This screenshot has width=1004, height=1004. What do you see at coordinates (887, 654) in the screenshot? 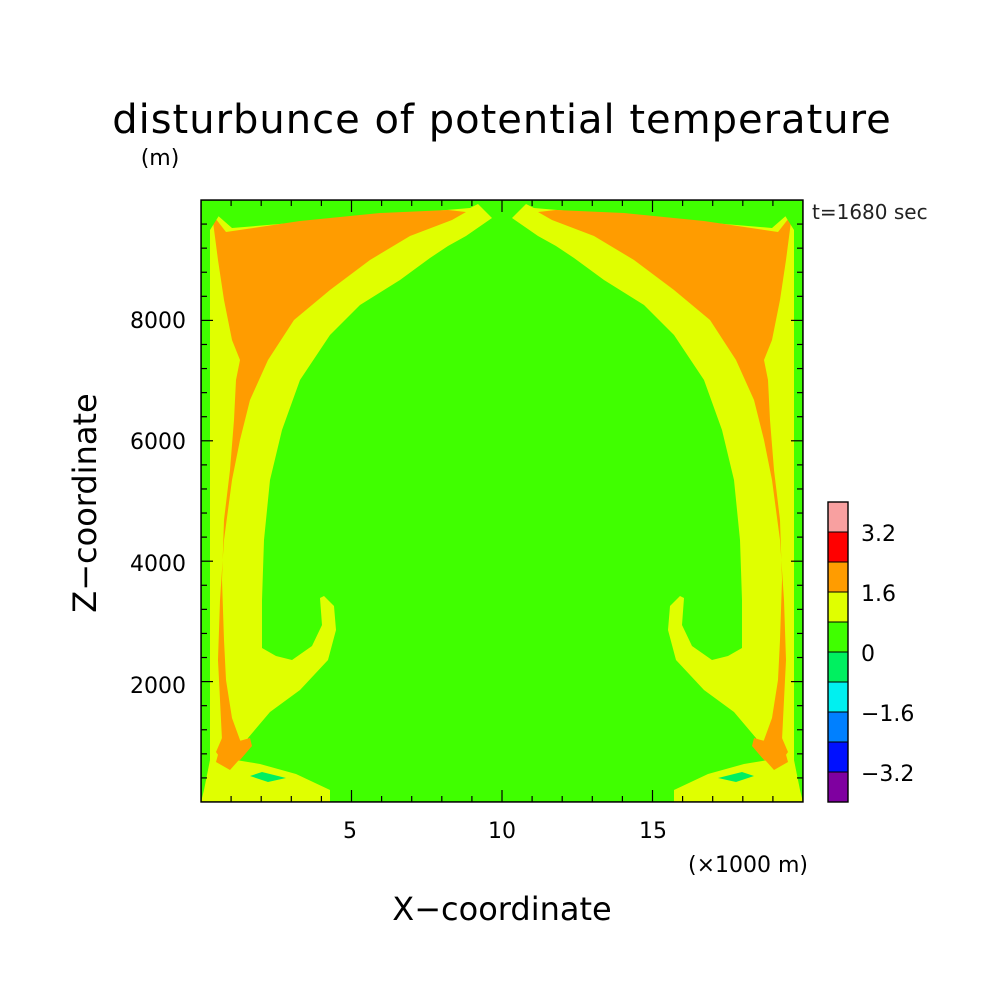
I see `colorbar-labels: 3.2 1.6 0 −1.6 −3.2` at bounding box center [887, 654].